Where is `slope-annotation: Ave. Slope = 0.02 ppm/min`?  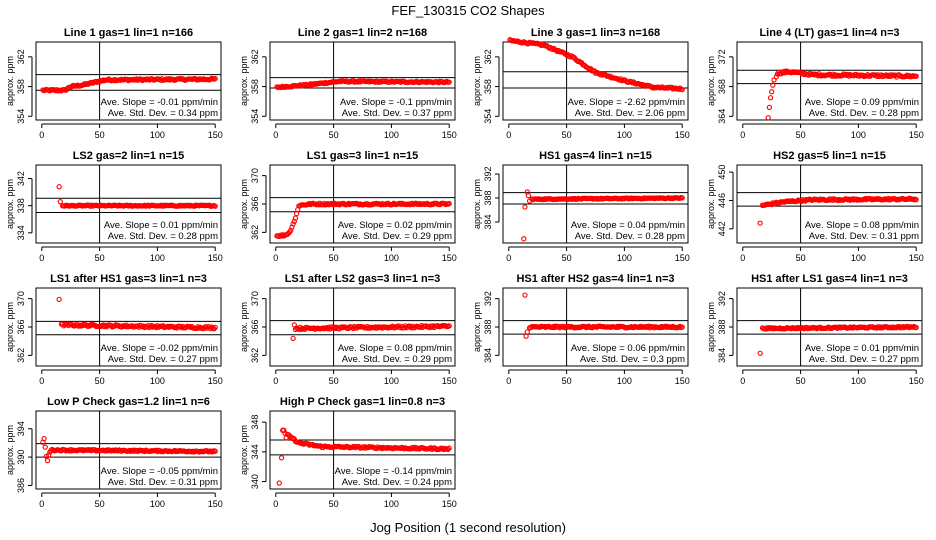 slope-annotation: Ave. Slope = 0.02 ppm/min is located at coordinates (395, 225).